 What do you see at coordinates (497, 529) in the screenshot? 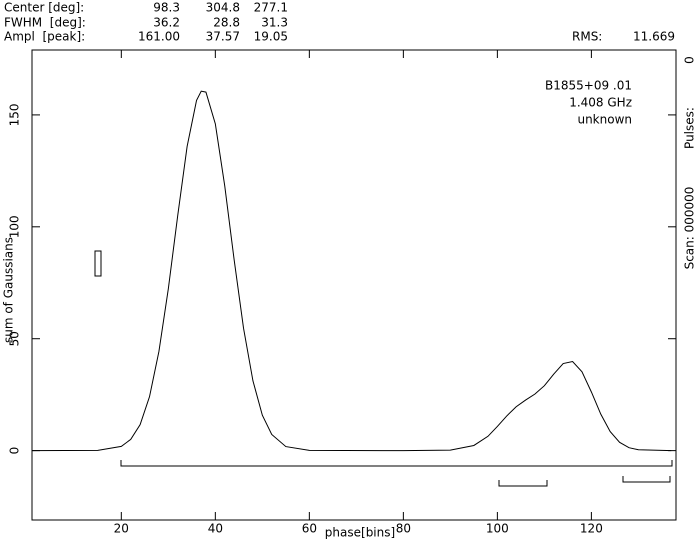
I see `x-tick-label: 100` at bounding box center [497, 529].